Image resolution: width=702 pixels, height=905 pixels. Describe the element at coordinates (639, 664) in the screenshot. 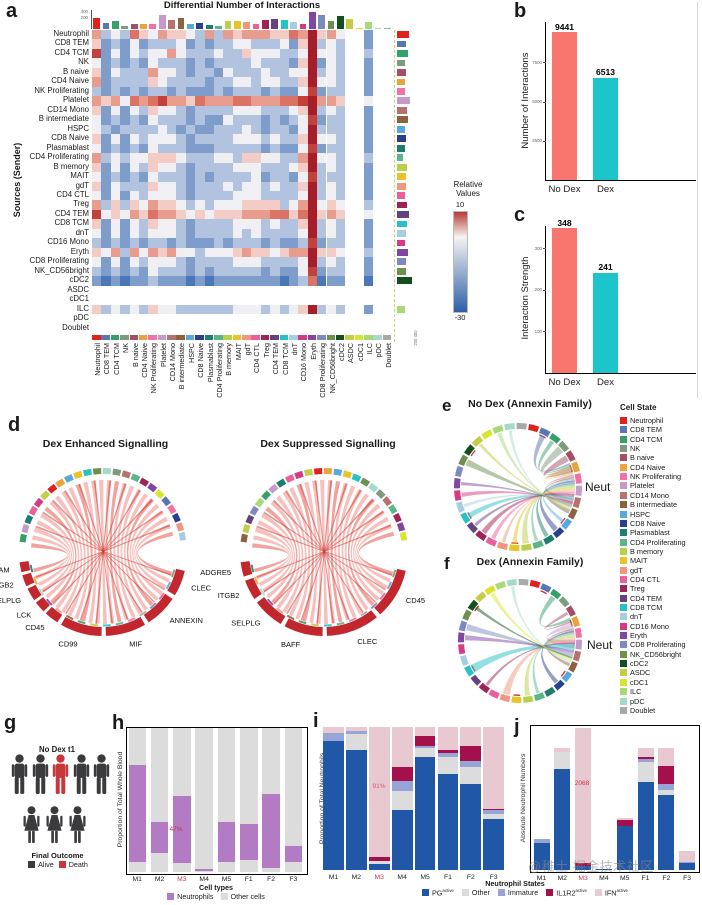

I see `cell-state-label: cDC2` at that location.